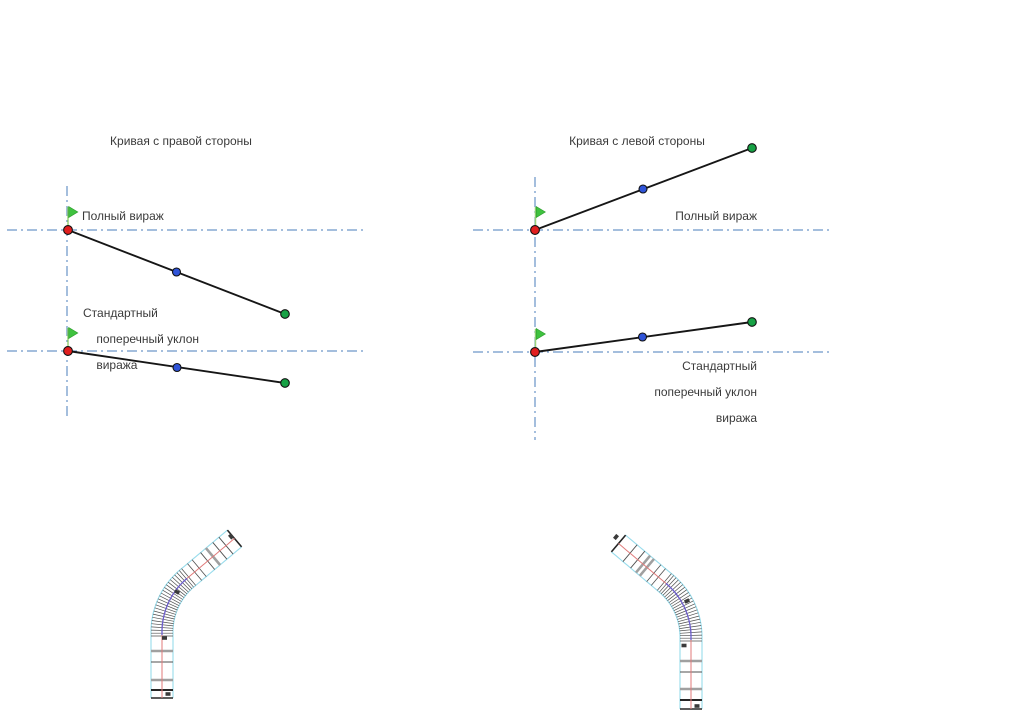  Describe the element at coordinates (181, 141) in the screenshot. I see `panel-title: Кривая с правой стороны` at that location.